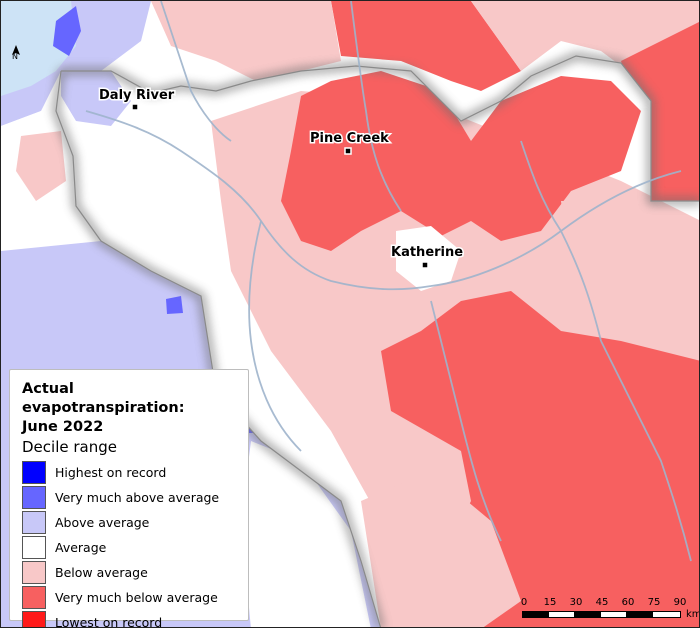 The image size is (700, 628). I want to click on region-white-katherine, so click(428, 258).